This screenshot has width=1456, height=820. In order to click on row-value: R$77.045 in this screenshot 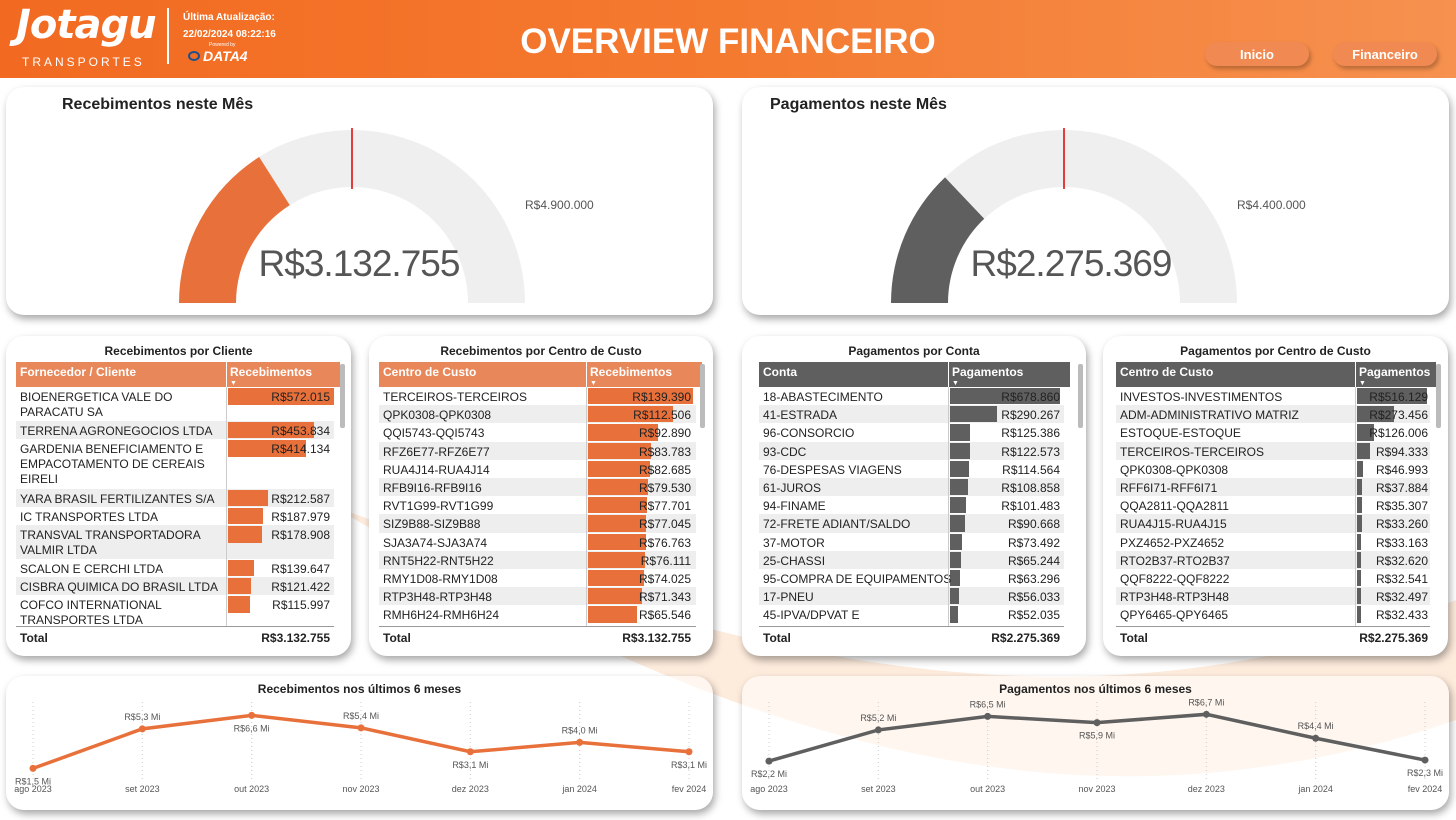, I will do `click(664, 524)`.